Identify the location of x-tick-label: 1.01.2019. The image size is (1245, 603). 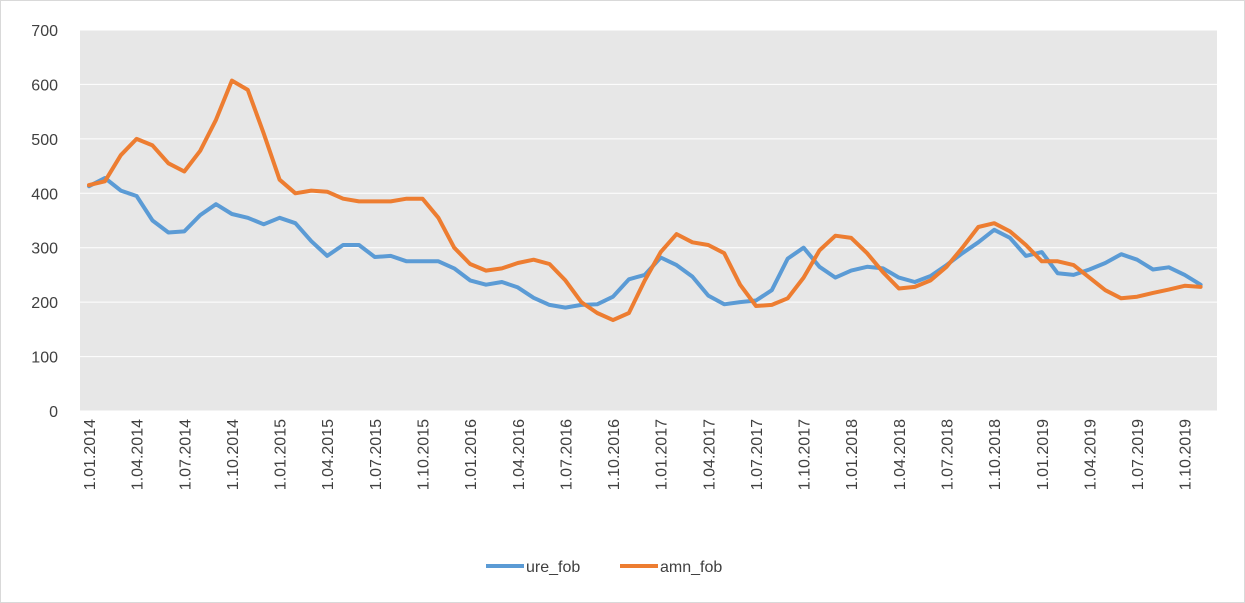
(1043, 454).